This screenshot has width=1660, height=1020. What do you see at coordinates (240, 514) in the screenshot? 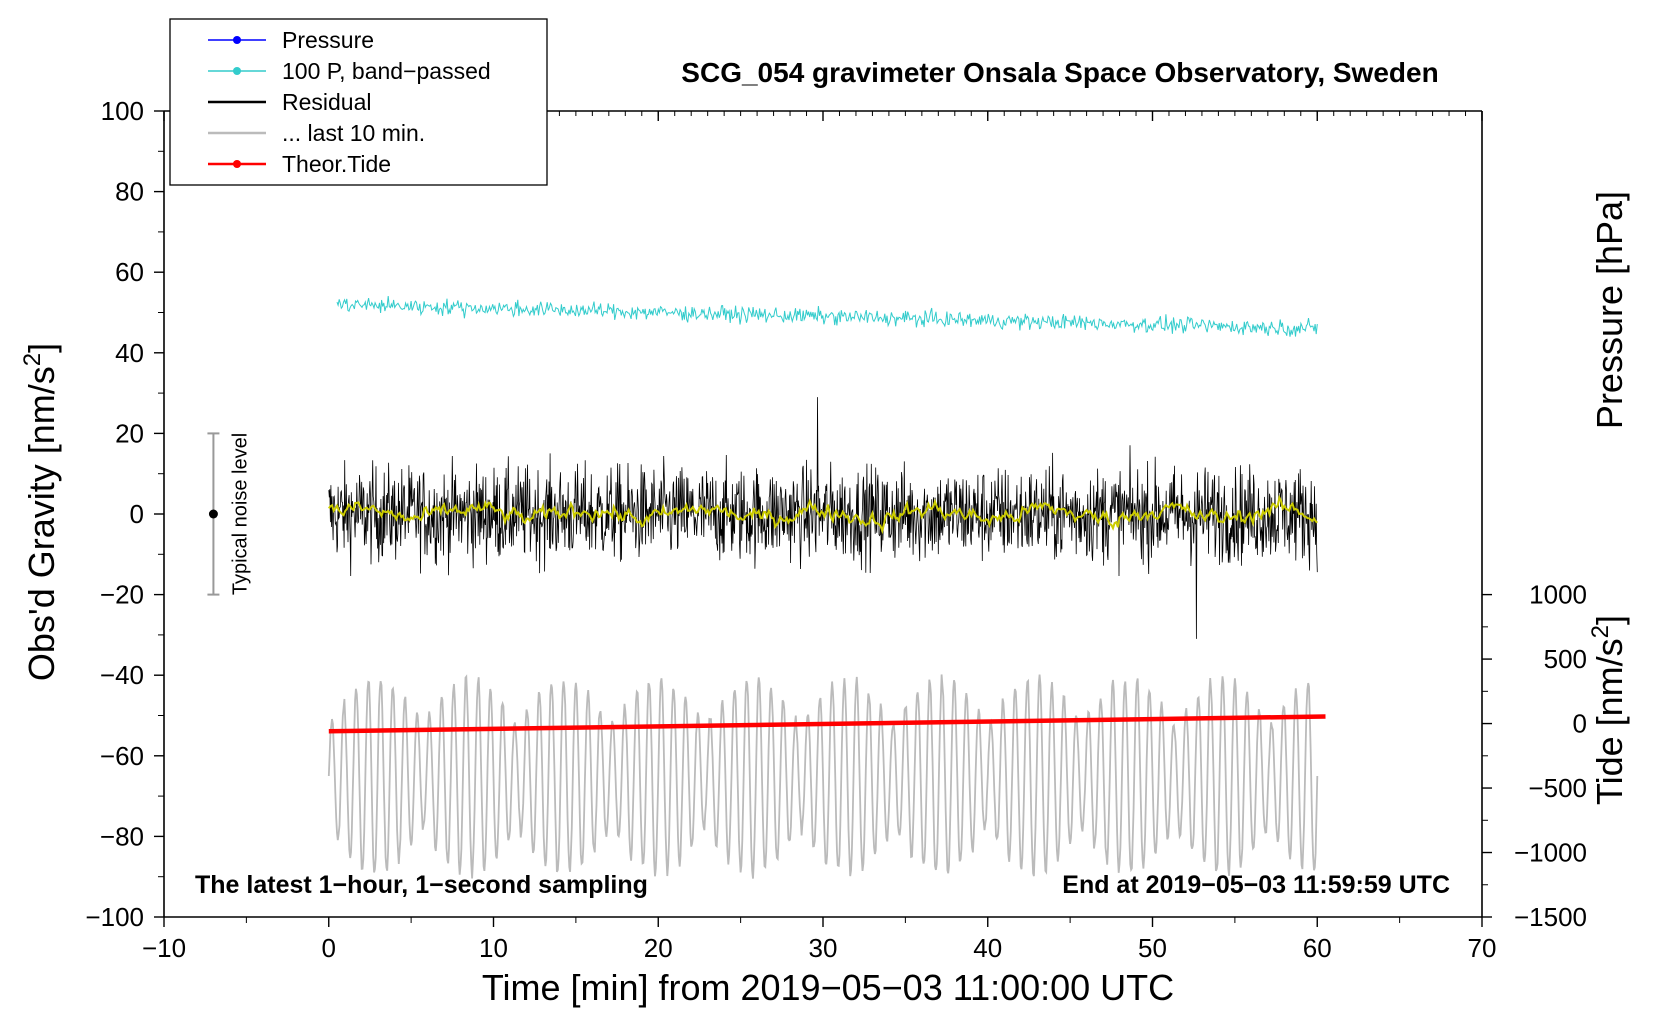
I see `noise-bar-label: Typical noise level` at bounding box center [240, 514].